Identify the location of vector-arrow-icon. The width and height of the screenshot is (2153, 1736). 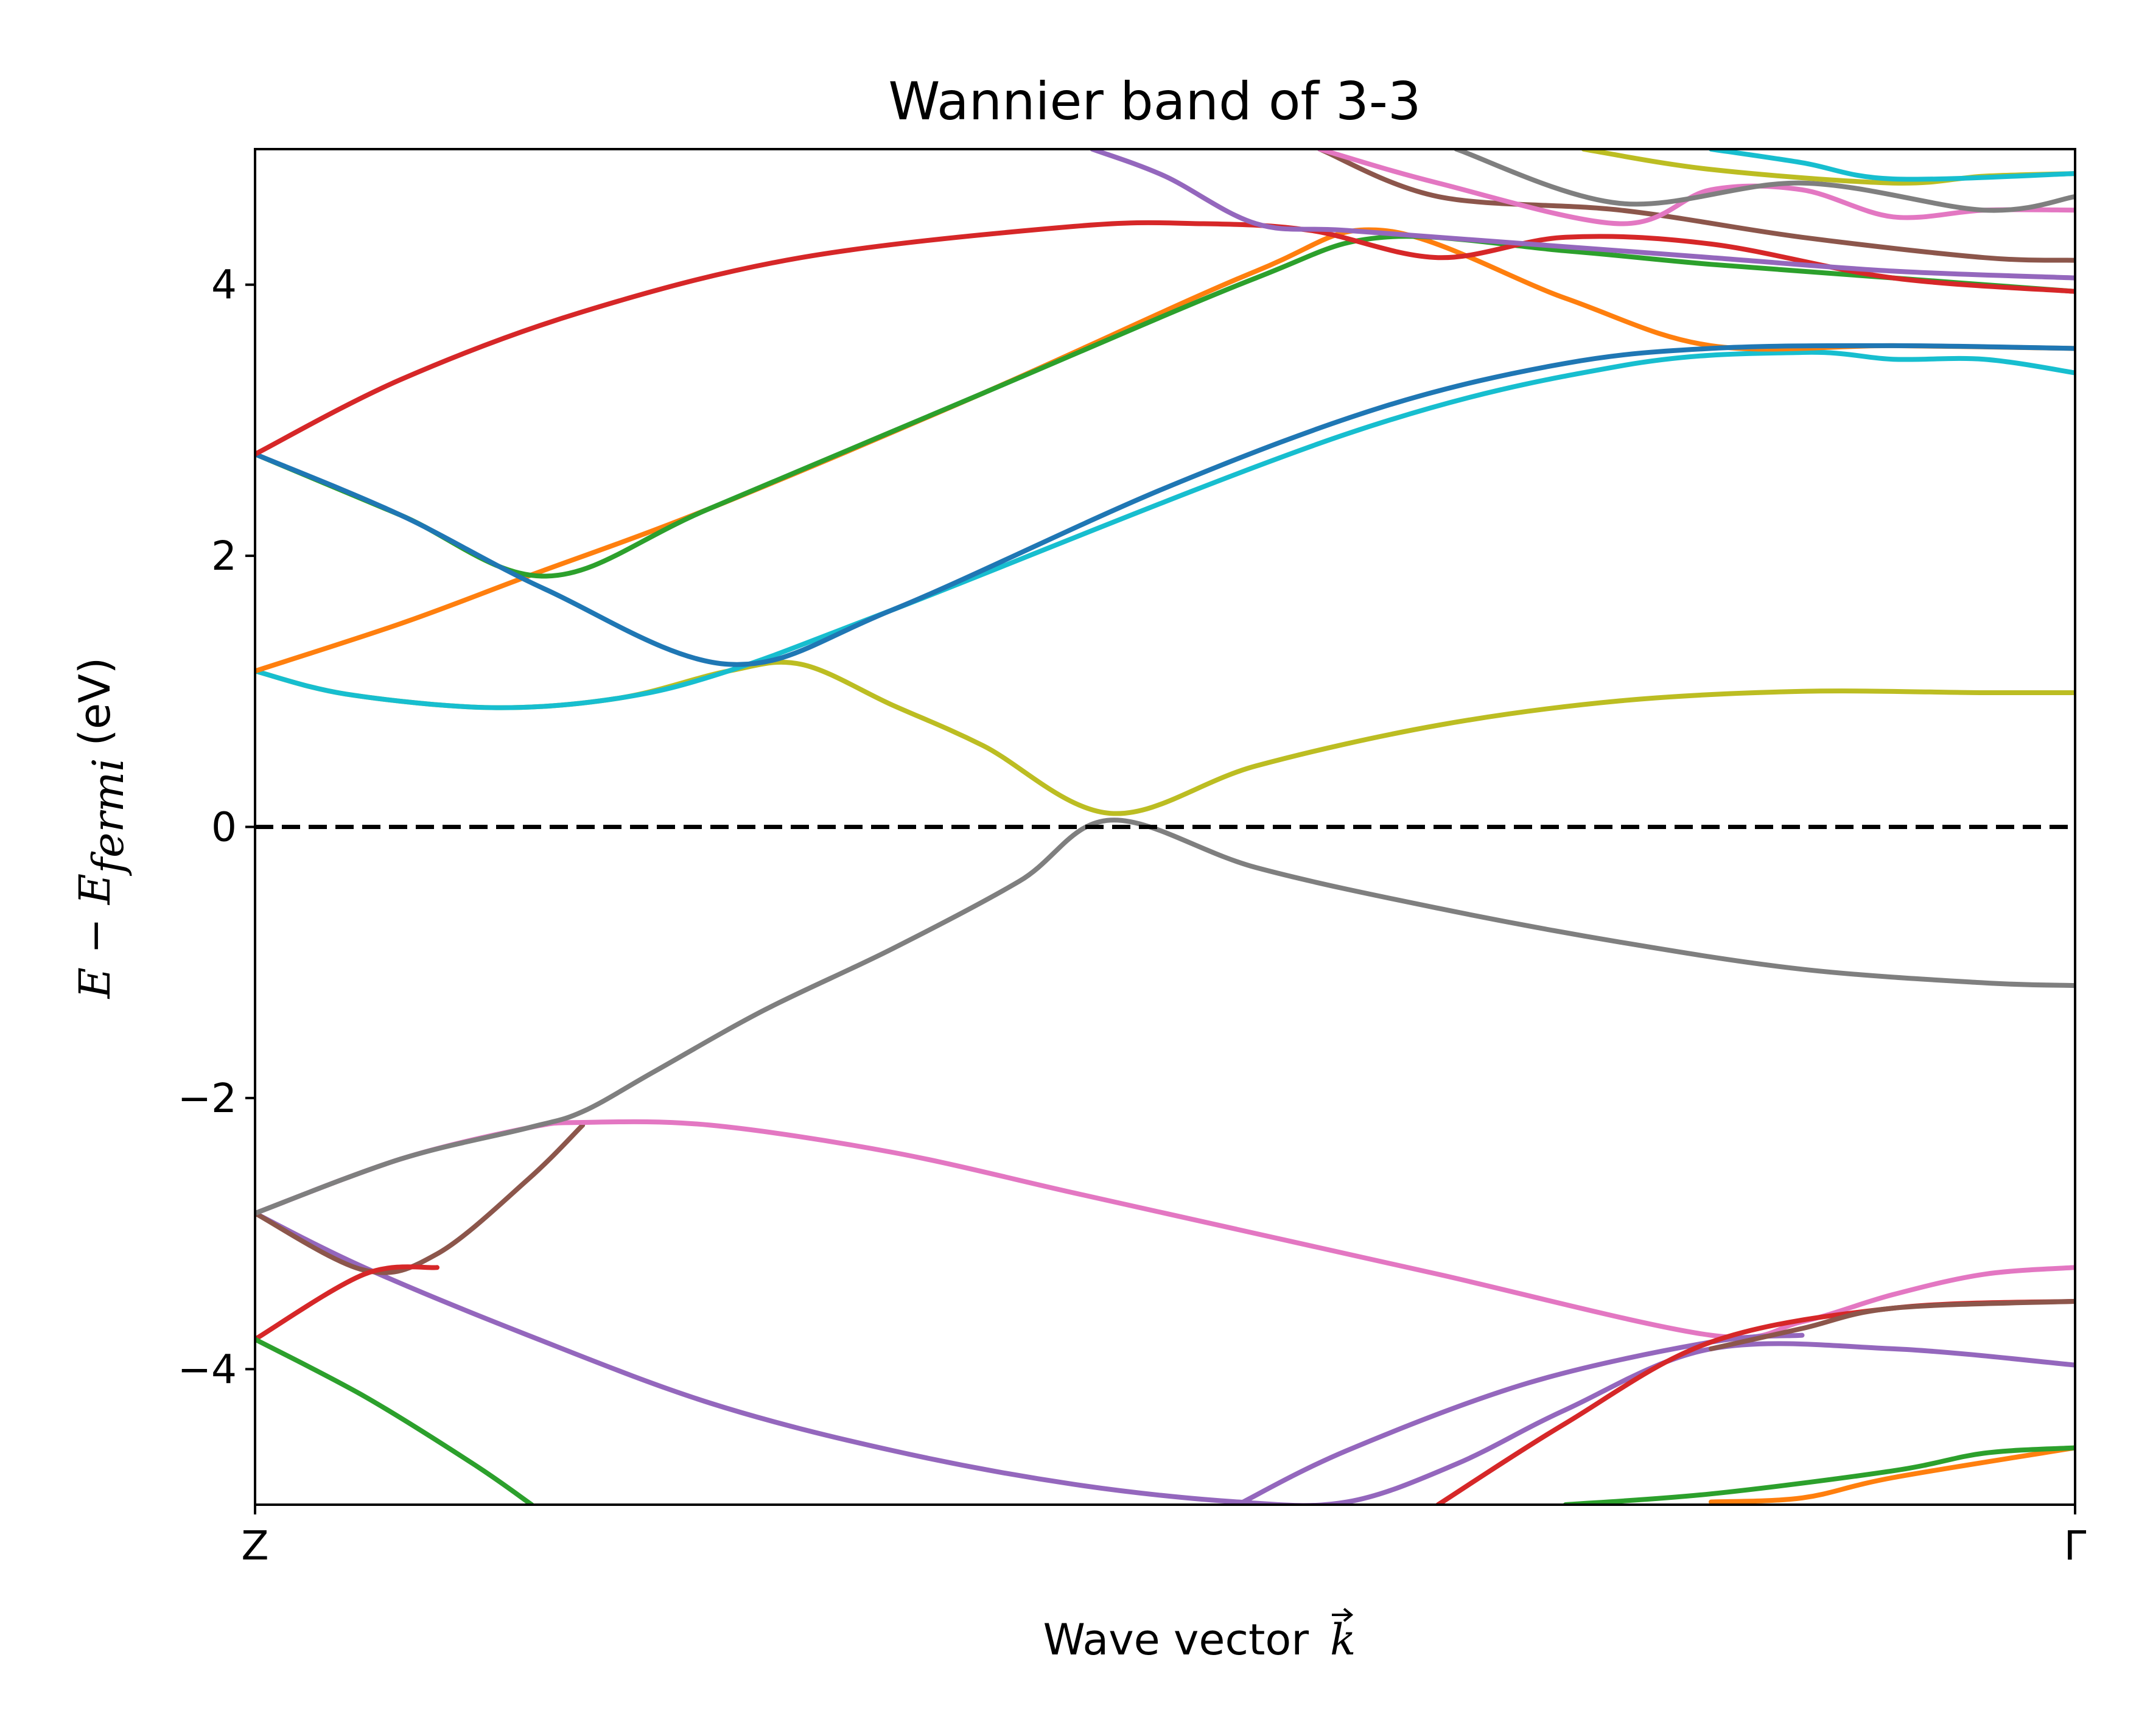
(1343, 1615).